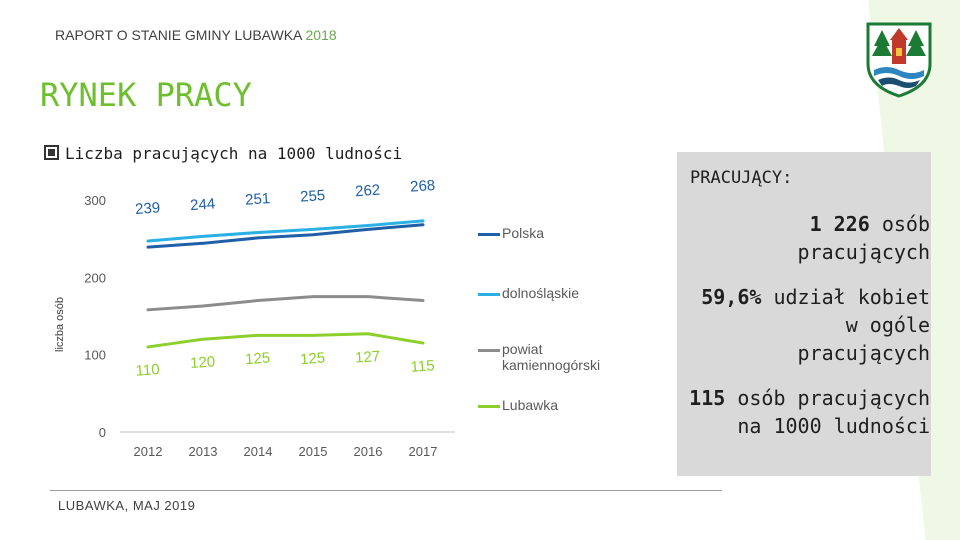  I want to click on x-tick-label: 2016, so click(368, 451).